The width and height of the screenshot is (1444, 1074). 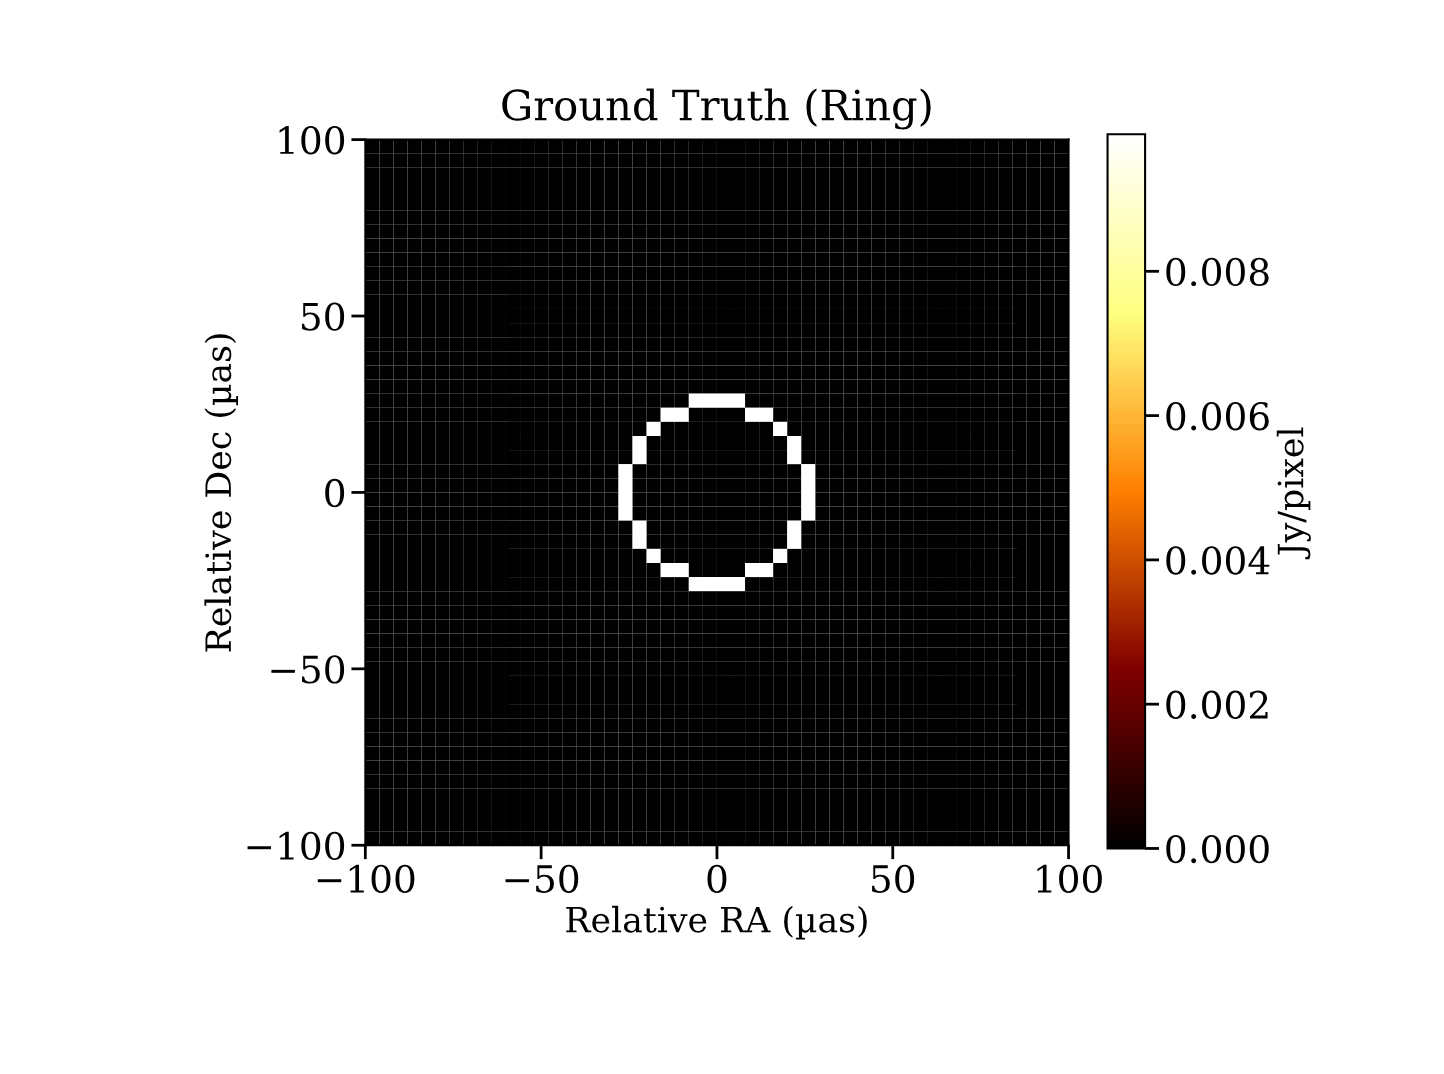 What do you see at coordinates (323, 316) in the screenshot?
I see `y-tick-label: 50` at bounding box center [323, 316].